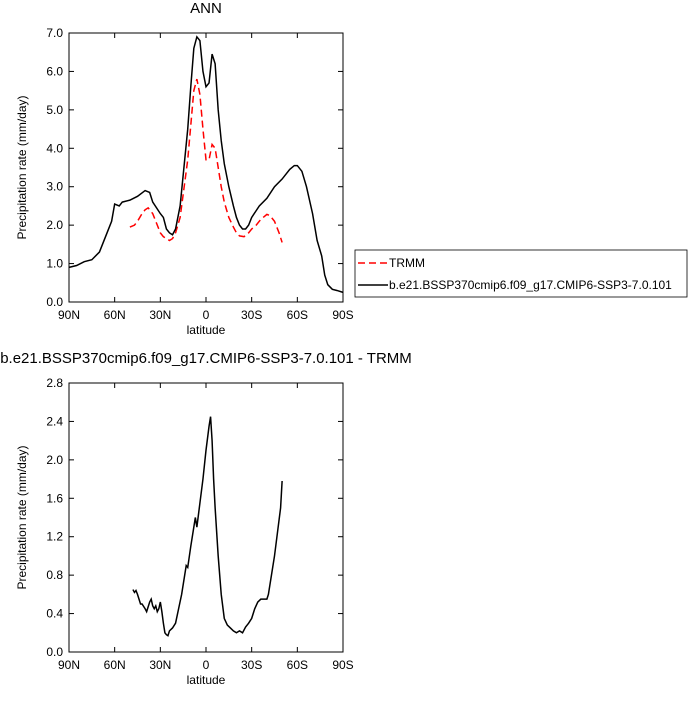  I want to click on y-tick-label: 6.0, so click(54, 71).